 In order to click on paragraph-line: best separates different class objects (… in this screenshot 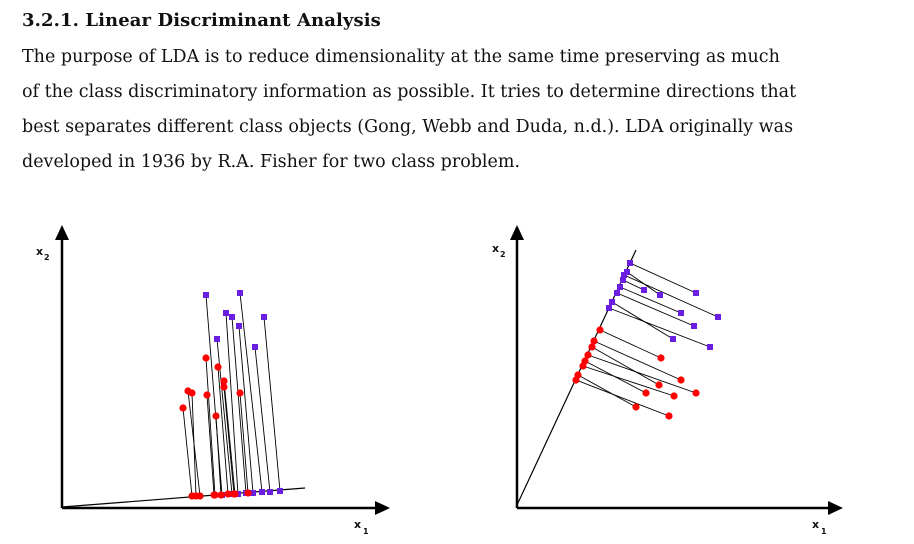, I will do `click(408, 127)`.